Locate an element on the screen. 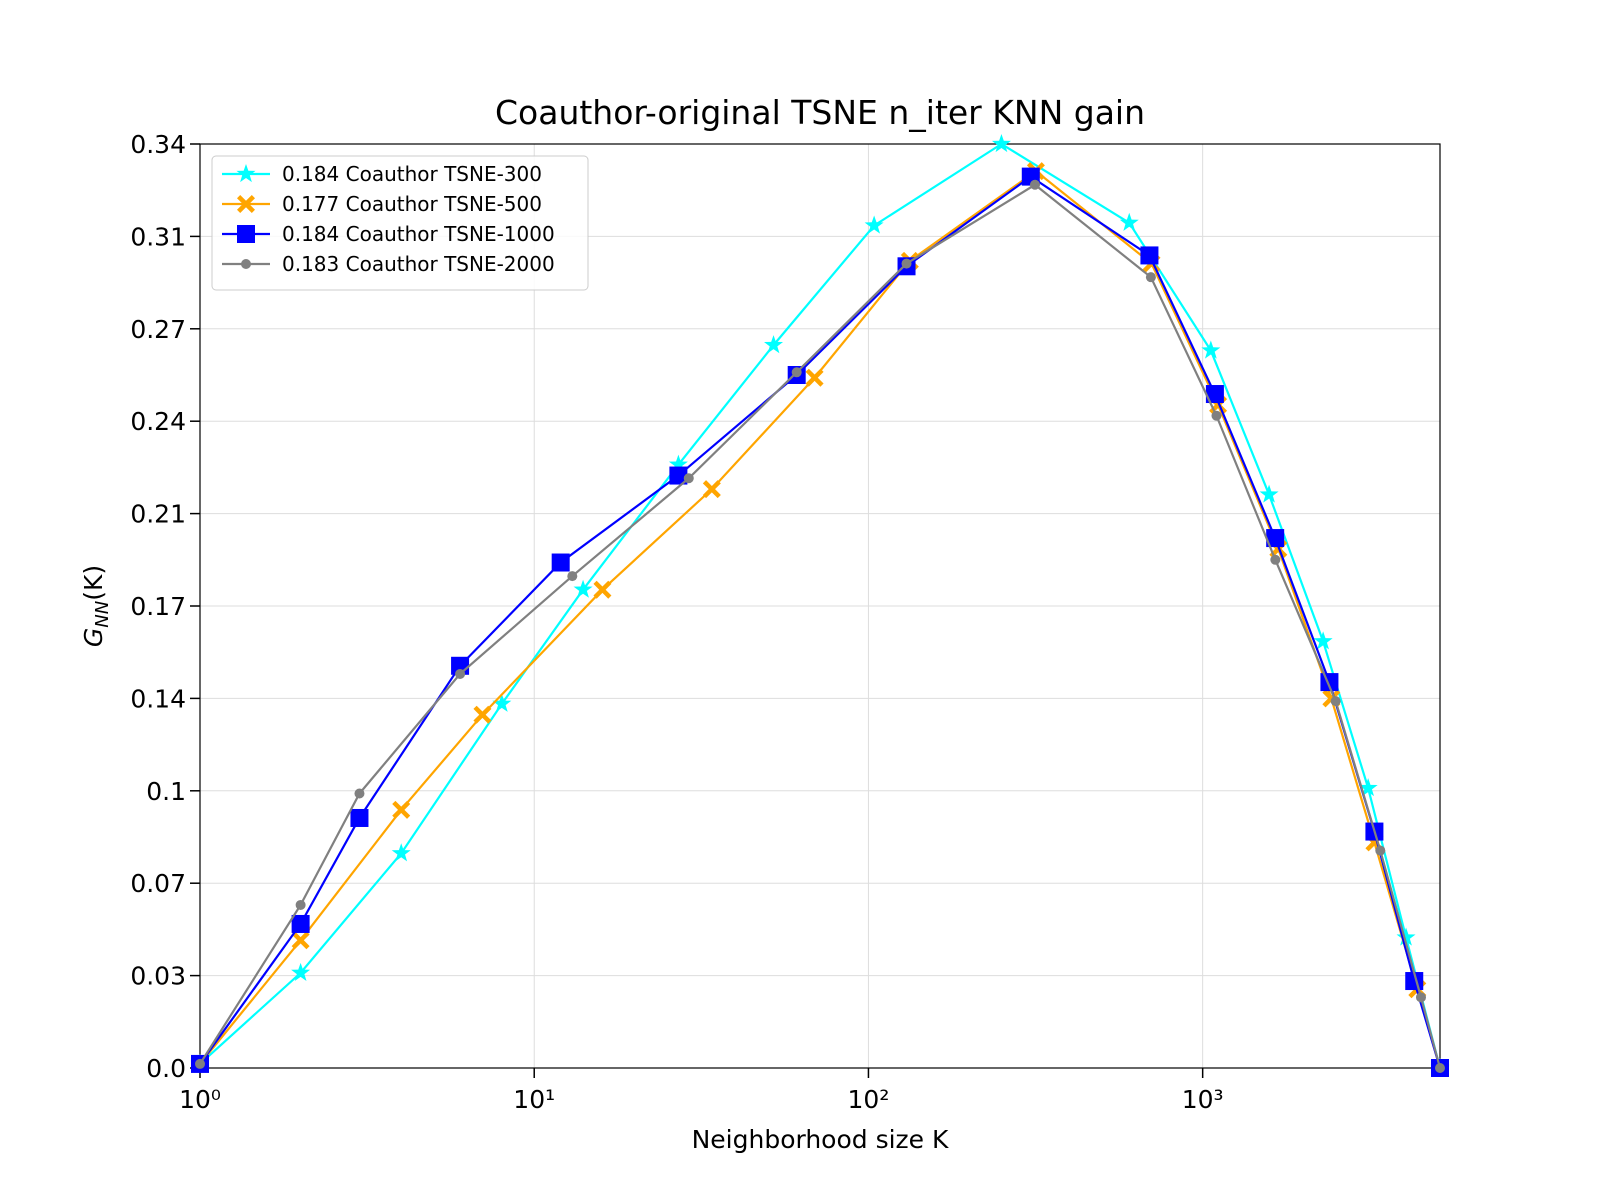 The width and height of the screenshot is (1600, 1200). x-tick-label: 10⁰ is located at coordinates (200, 1099).